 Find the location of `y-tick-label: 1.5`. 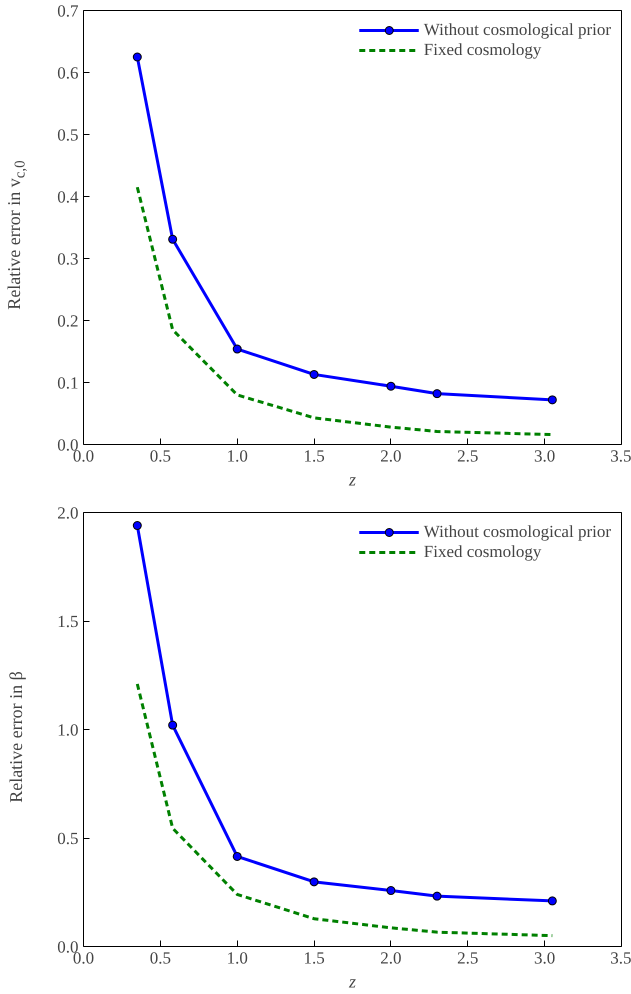

y-tick-label: 1.5 is located at coordinates (67, 621).